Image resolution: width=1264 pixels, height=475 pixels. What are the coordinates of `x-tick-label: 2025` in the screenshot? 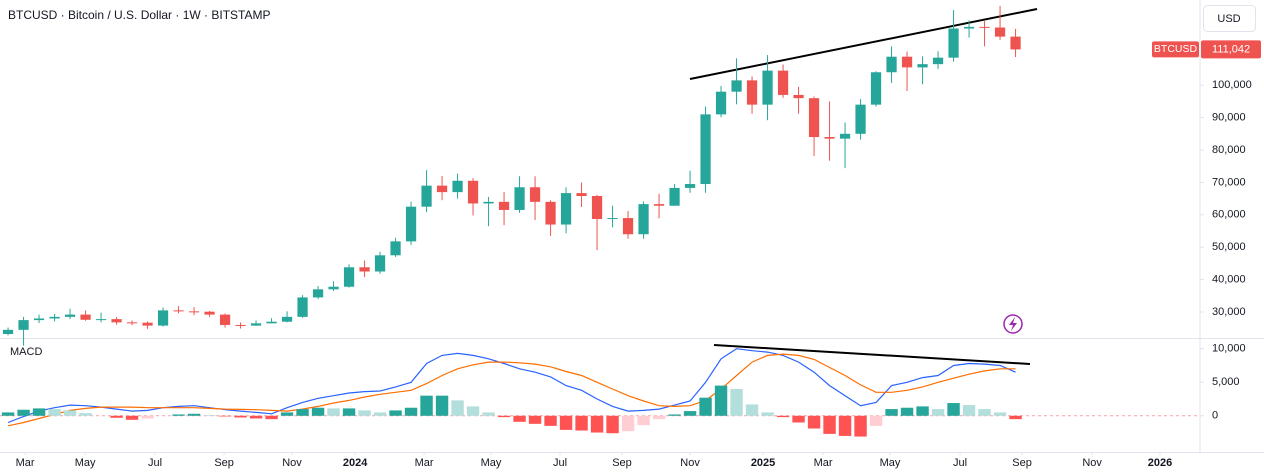 It's located at (763, 463).